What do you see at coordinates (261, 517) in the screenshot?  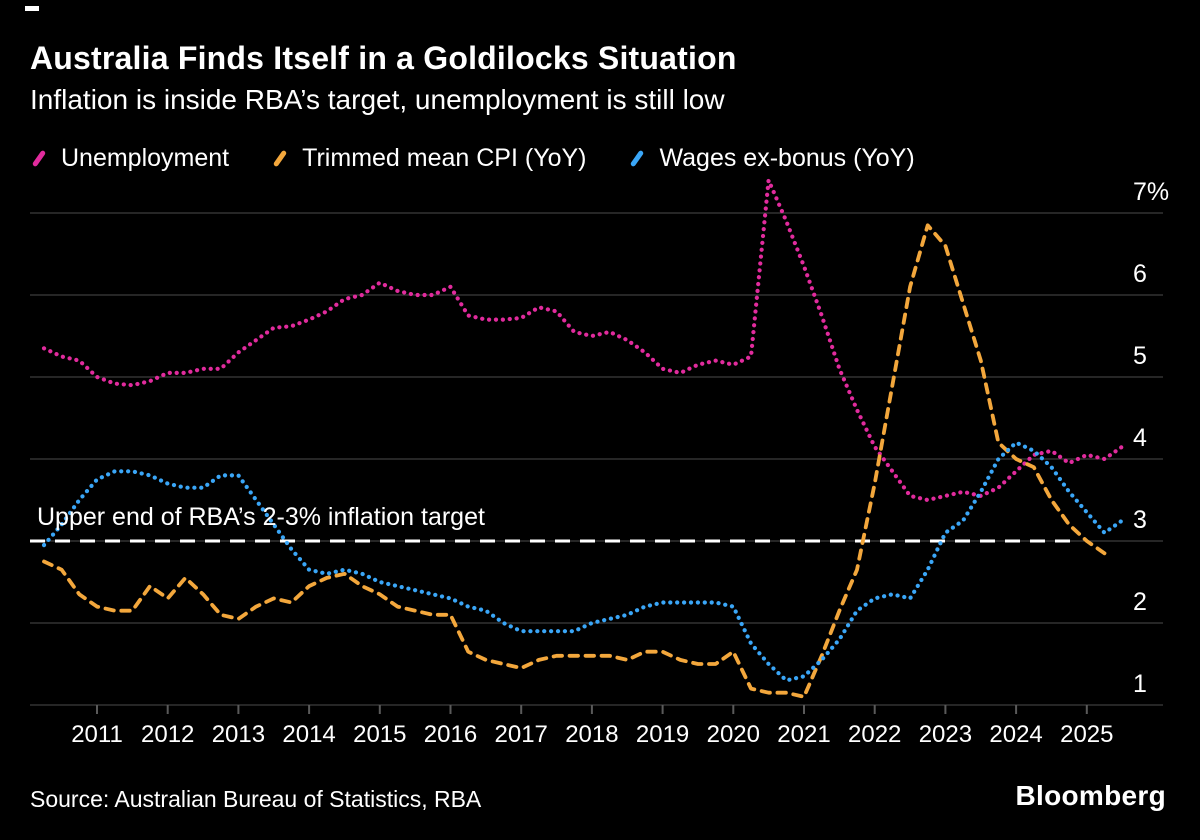 I see `target-line-annotation: Upper end of RBA’s 2-3% inflation target` at bounding box center [261, 517].